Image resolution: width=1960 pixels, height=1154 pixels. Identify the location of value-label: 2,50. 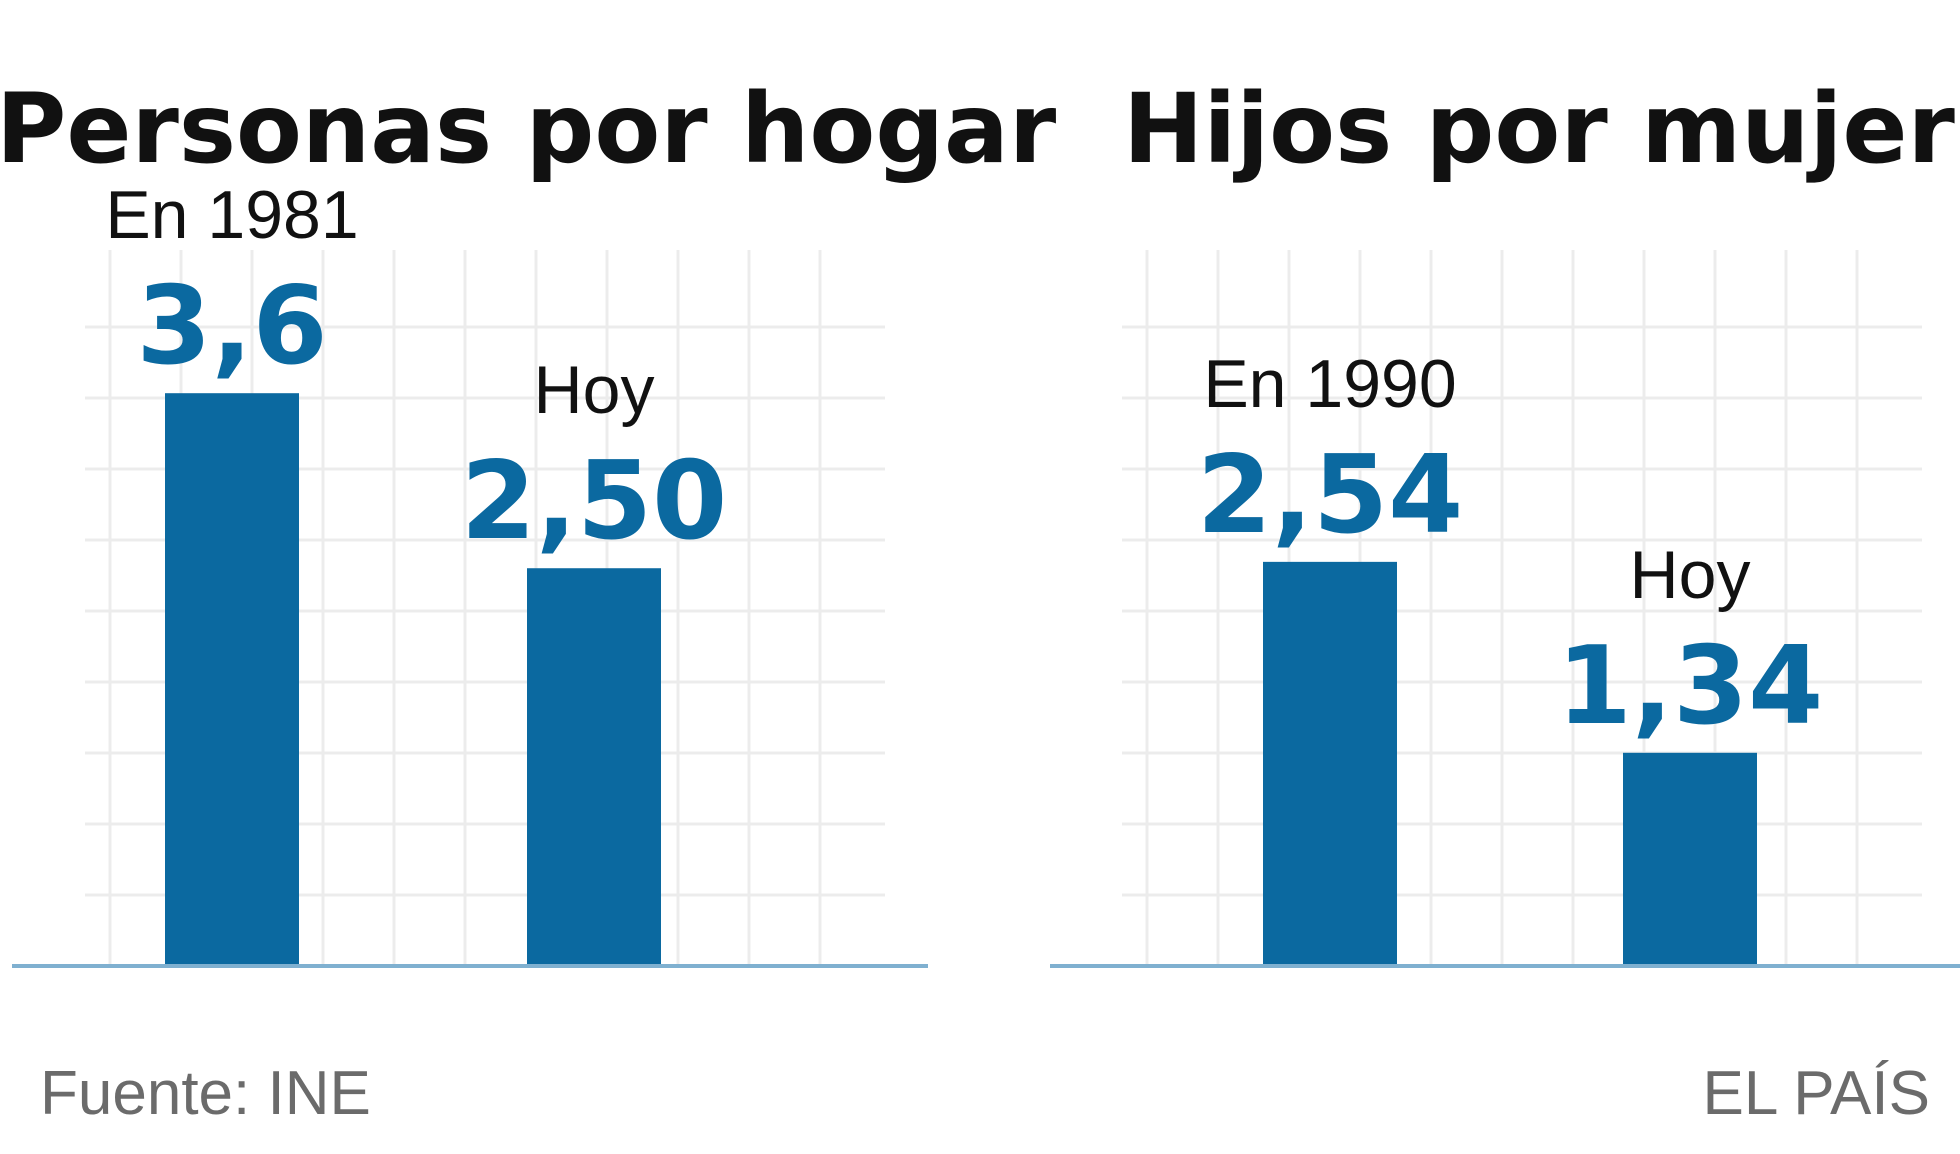
(594, 501).